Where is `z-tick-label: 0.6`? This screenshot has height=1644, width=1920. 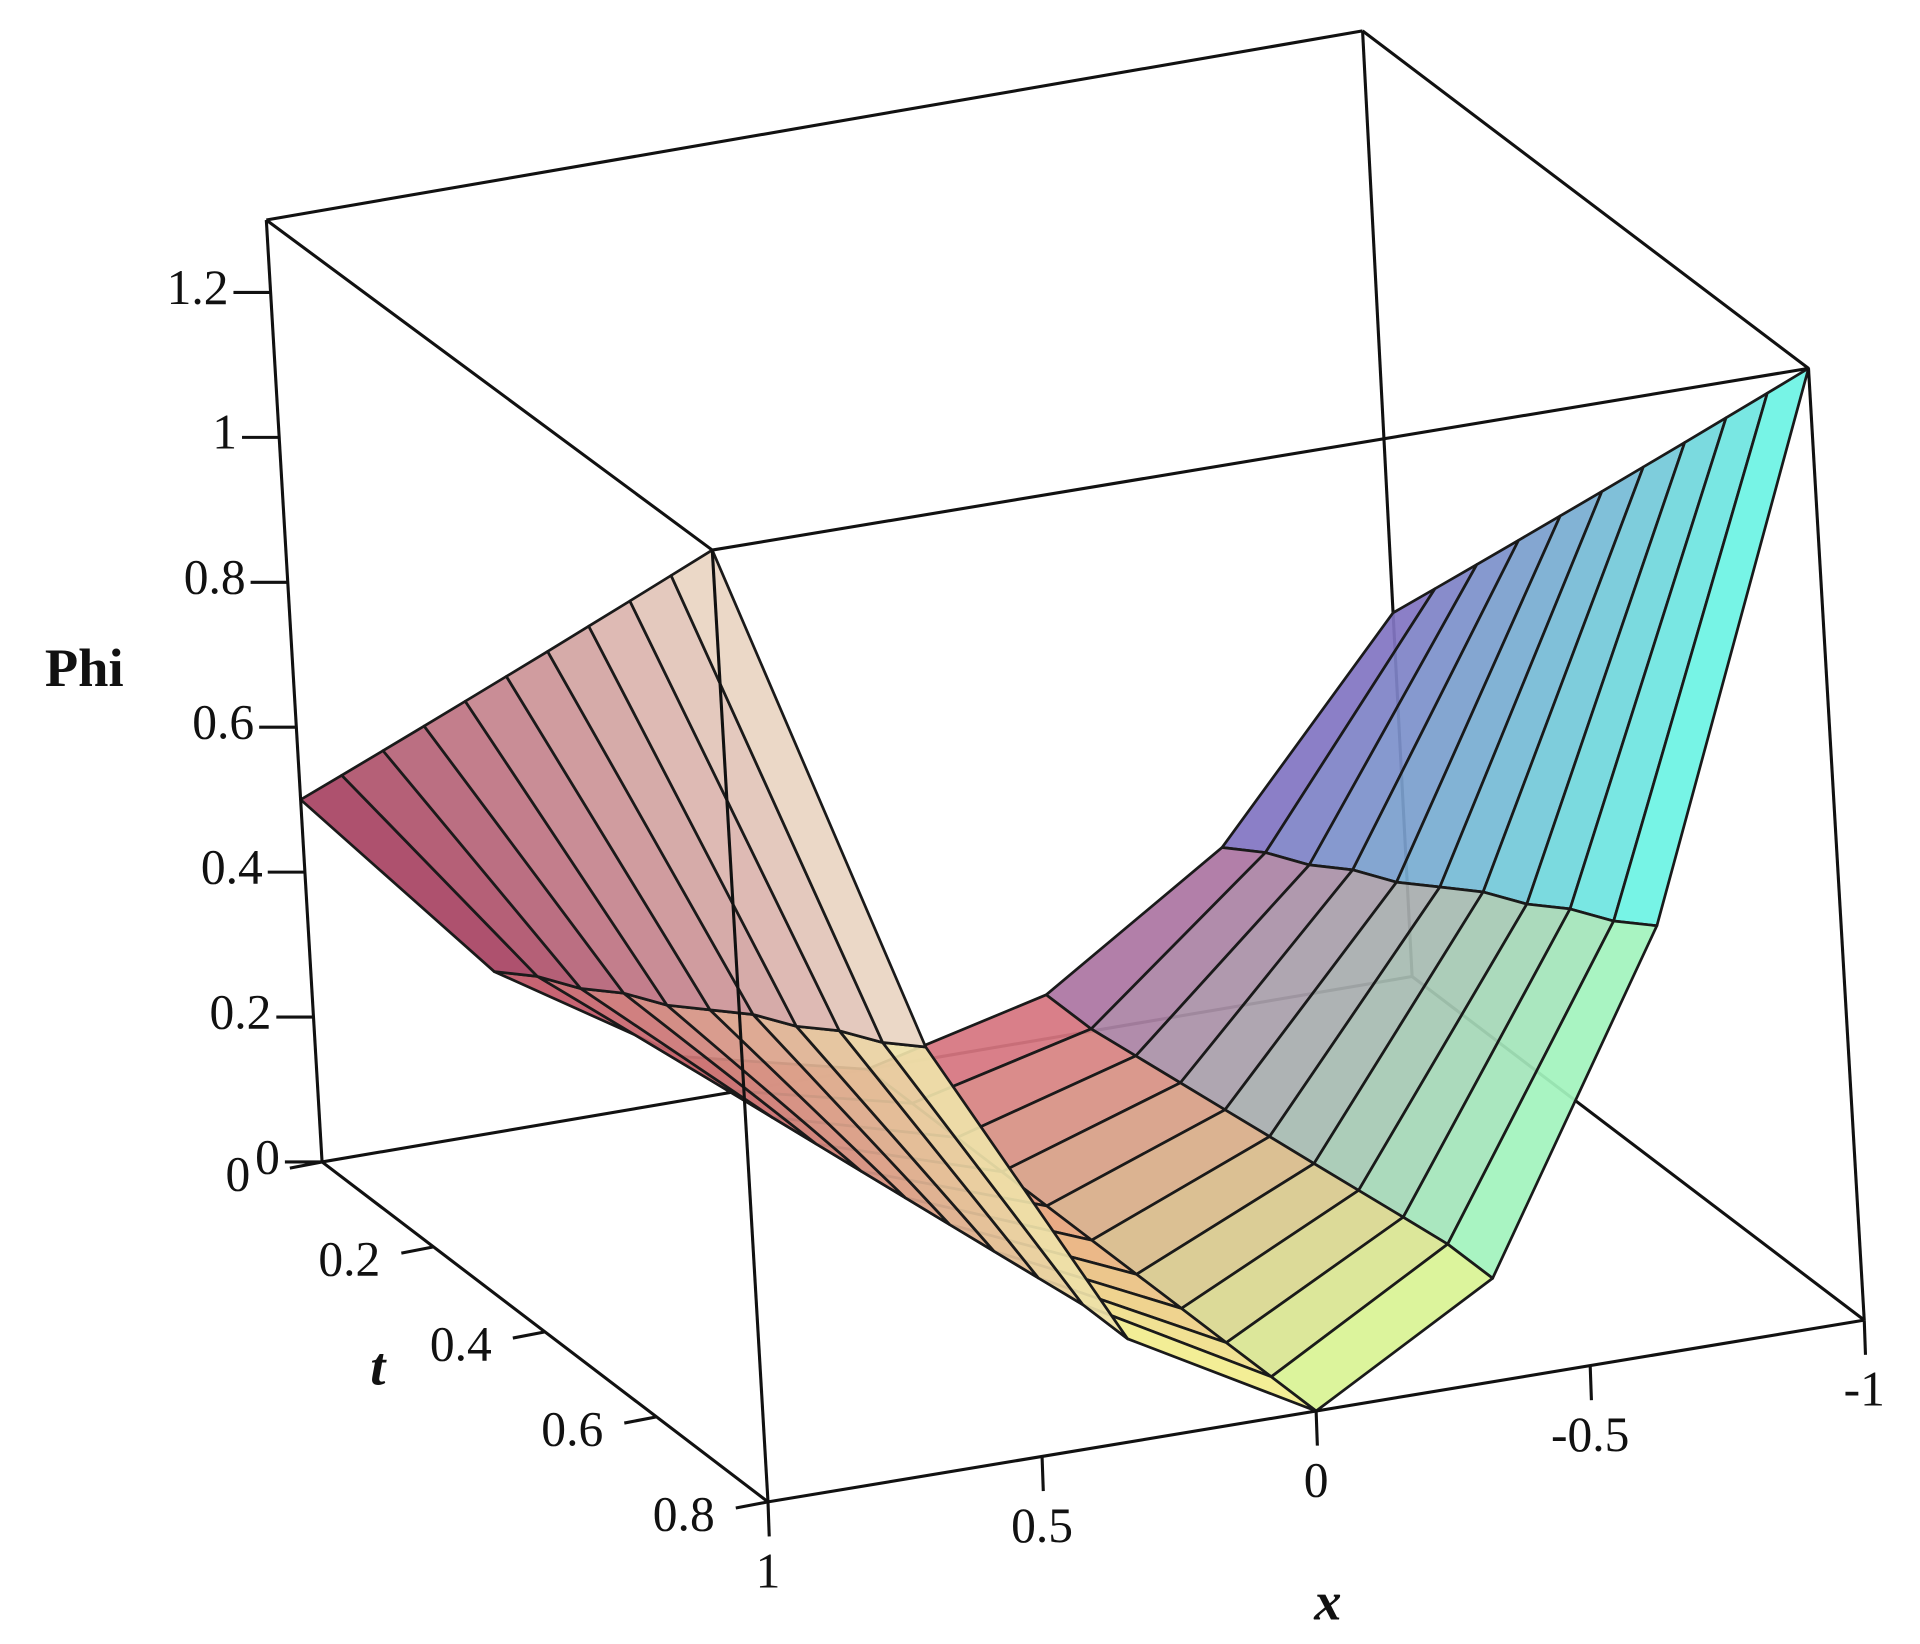 z-tick-label: 0.6 is located at coordinates (223, 722).